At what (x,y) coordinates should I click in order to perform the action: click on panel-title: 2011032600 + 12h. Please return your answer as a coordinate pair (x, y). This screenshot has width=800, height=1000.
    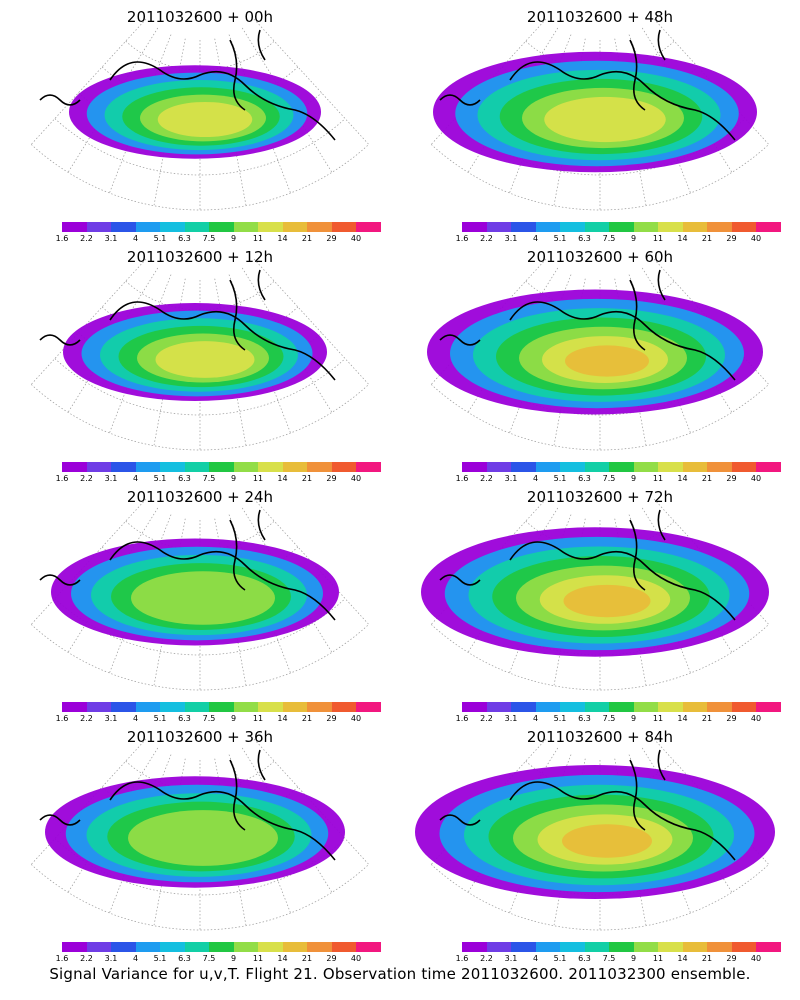
    Looking at the image, I should click on (200, 257).